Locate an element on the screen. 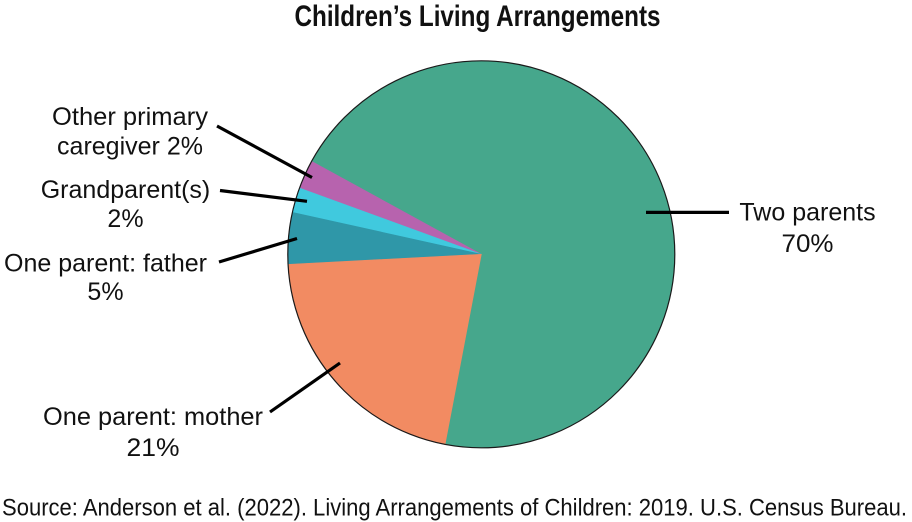 Image resolution: width=912 pixels, height=522 pixels. svg-text: One parent: father is located at coordinates (105, 264).